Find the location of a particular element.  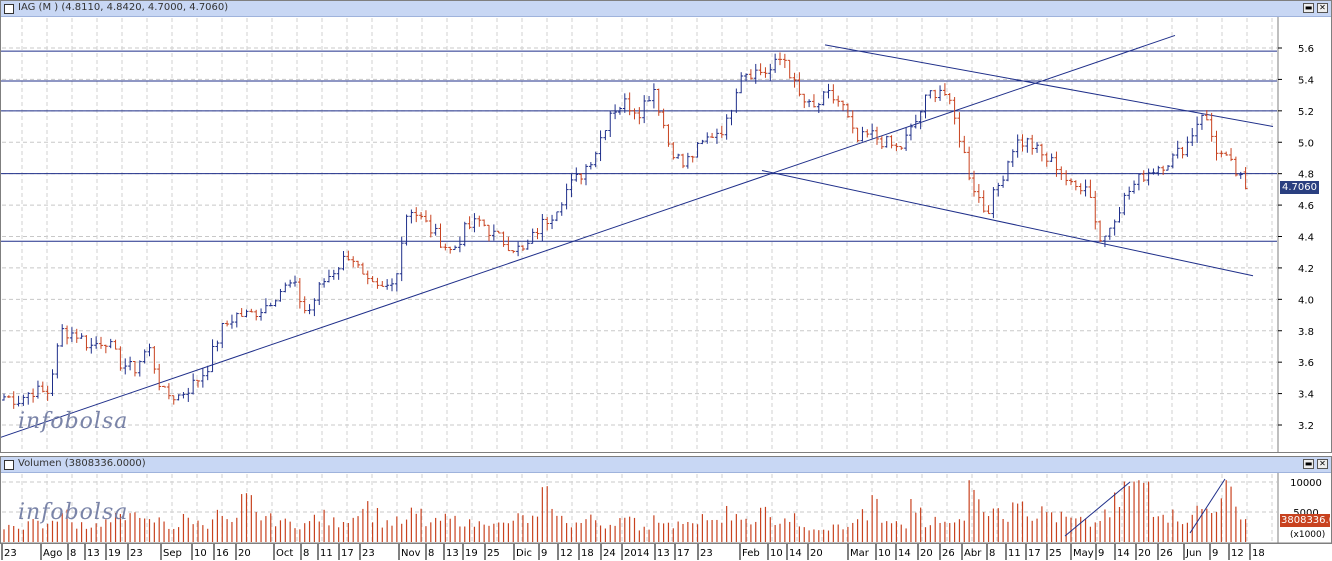

volume-bars is located at coordinates (625, 511).